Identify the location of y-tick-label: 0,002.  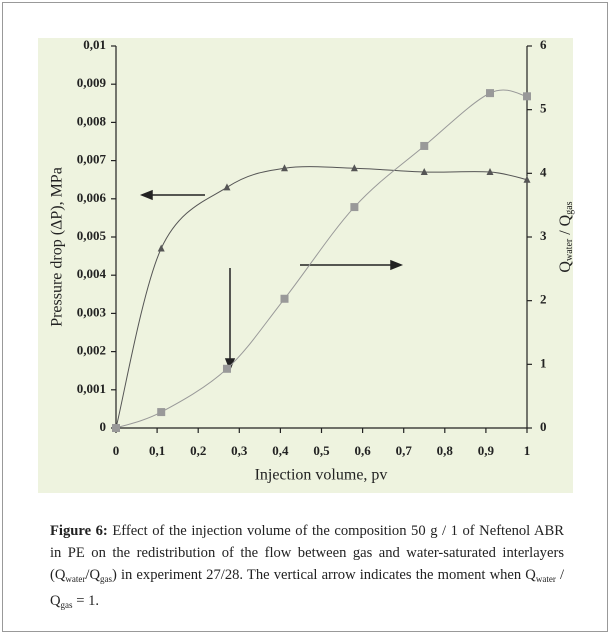
(91, 350).